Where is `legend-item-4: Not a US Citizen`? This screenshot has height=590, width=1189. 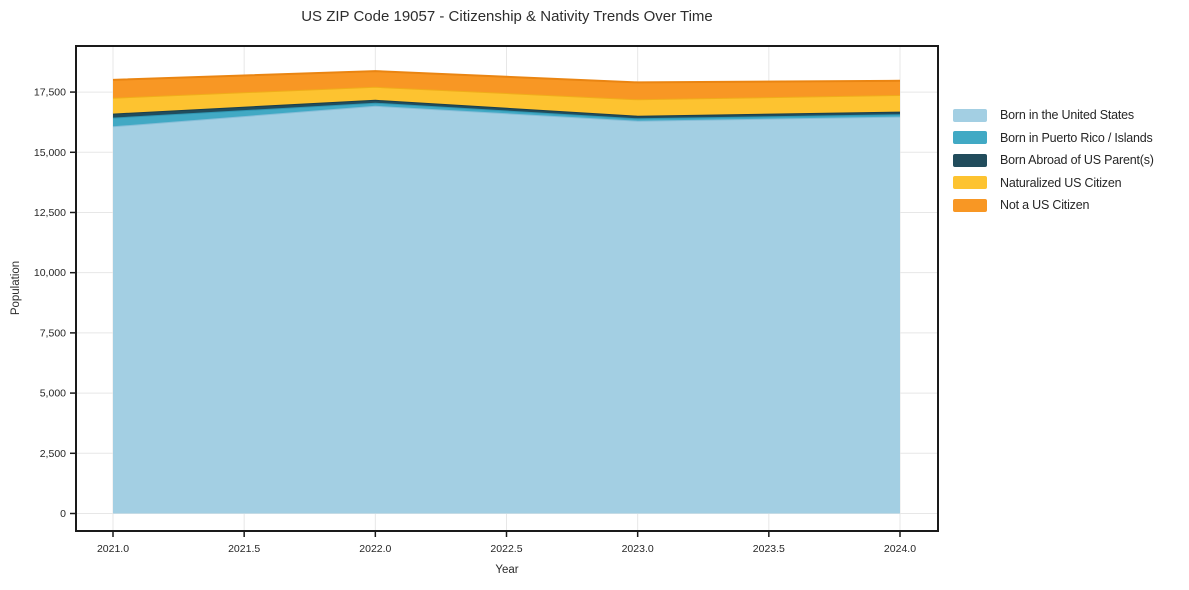 legend-item-4: Not a US Citizen is located at coordinates (1071, 205).